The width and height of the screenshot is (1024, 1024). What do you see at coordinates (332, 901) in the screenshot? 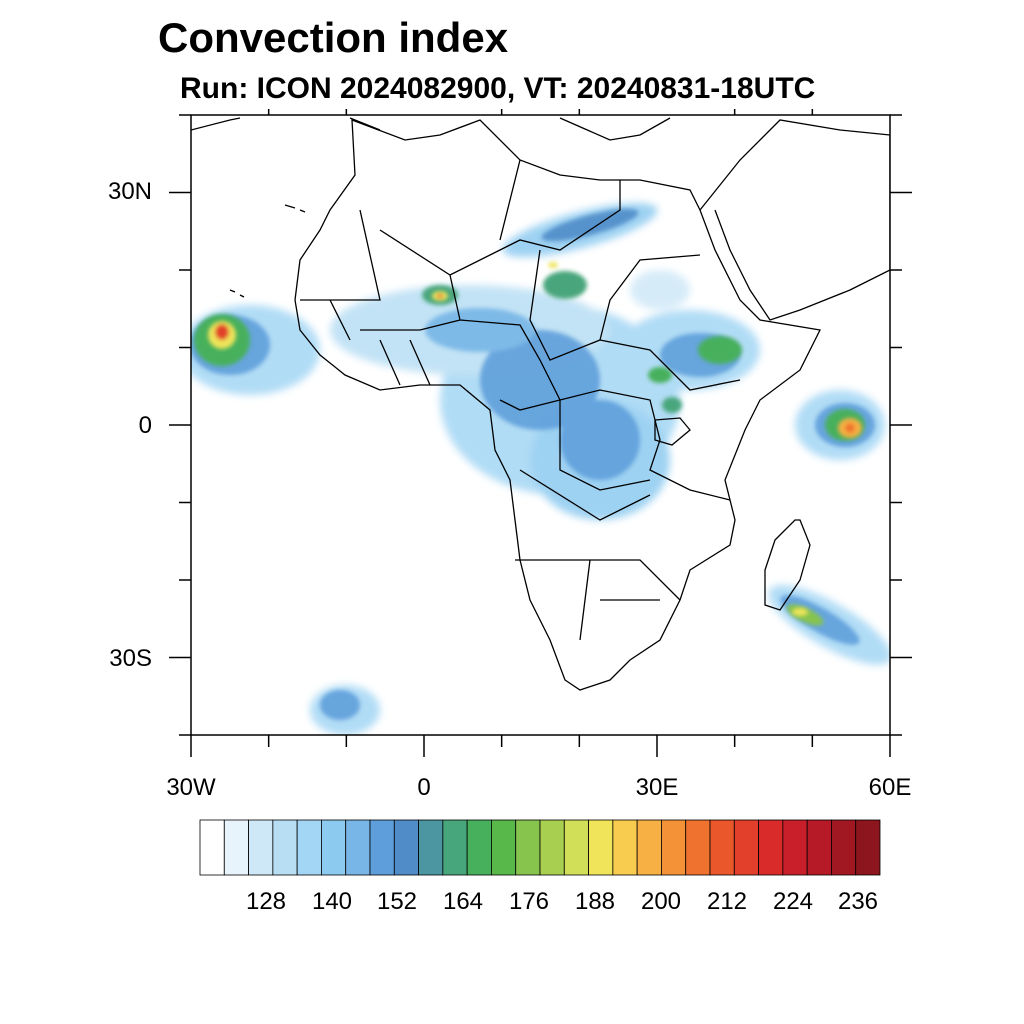
I see `colorbar-label: 140` at bounding box center [332, 901].